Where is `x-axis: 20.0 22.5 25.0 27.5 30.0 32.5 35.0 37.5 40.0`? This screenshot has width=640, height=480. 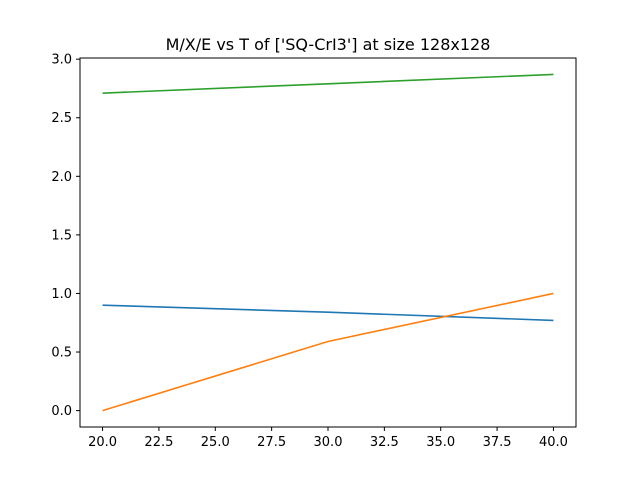 x-axis: 20.0 22.5 25.0 27.5 30.0 32.5 35.0 37.5 40.0 is located at coordinates (328, 438).